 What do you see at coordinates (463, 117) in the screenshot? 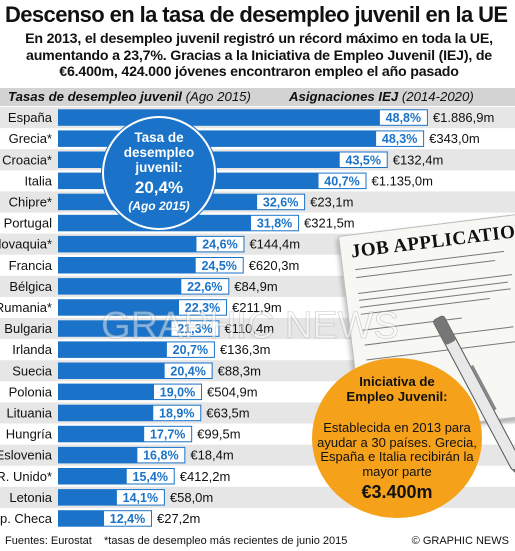
I see `allocation-label: €1.886,9m` at bounding box center [463, 117].